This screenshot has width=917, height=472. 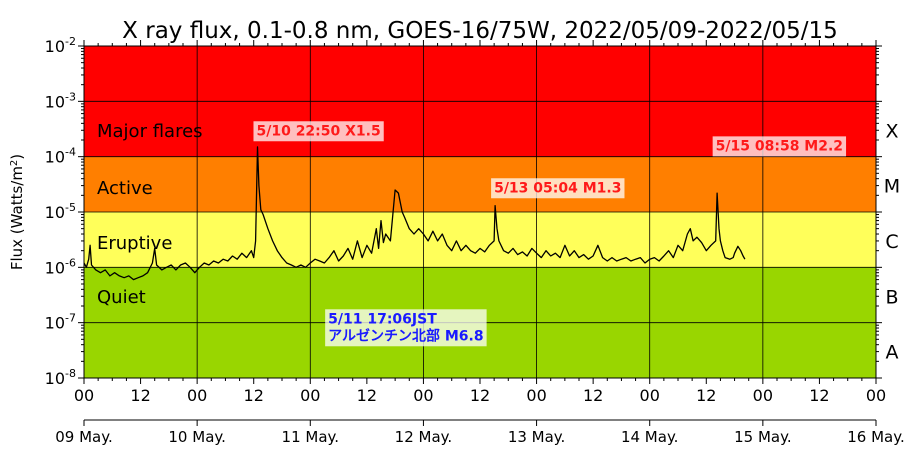 What do you see at coordinates (891, 131) in the screenshot?
I see `class-label-X: X` at bounding box center [891, 131].